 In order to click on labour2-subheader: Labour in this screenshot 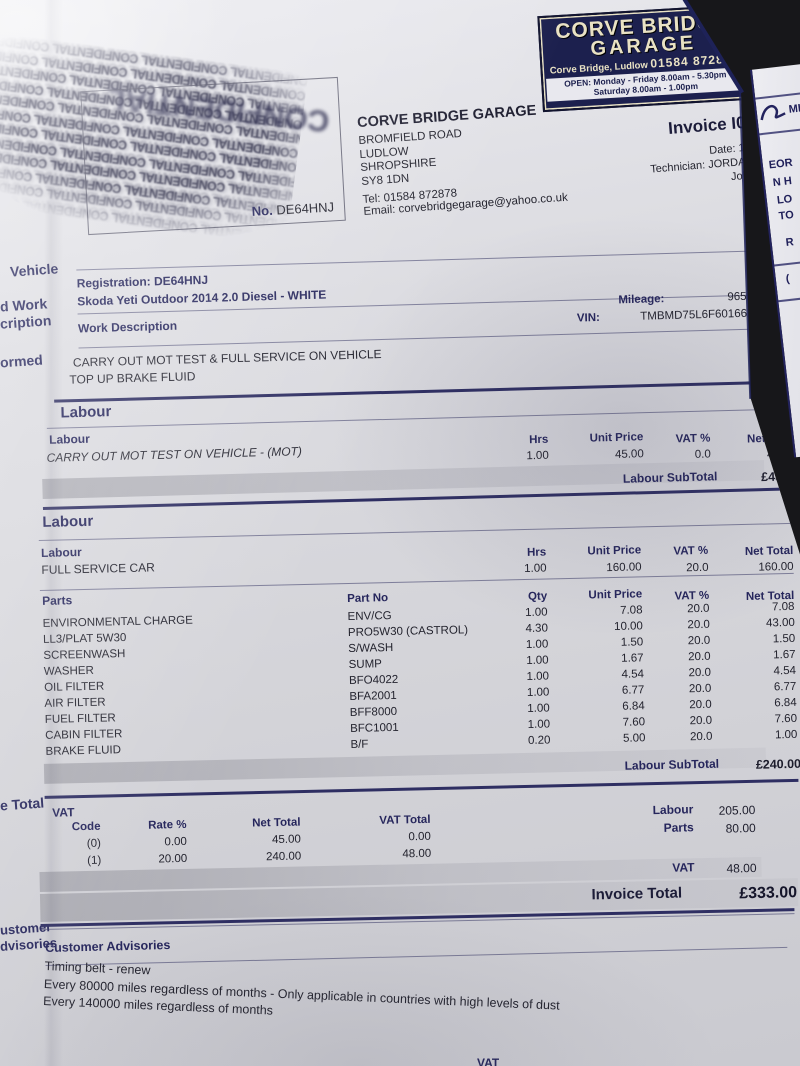, I will do `click(61, 552)`.